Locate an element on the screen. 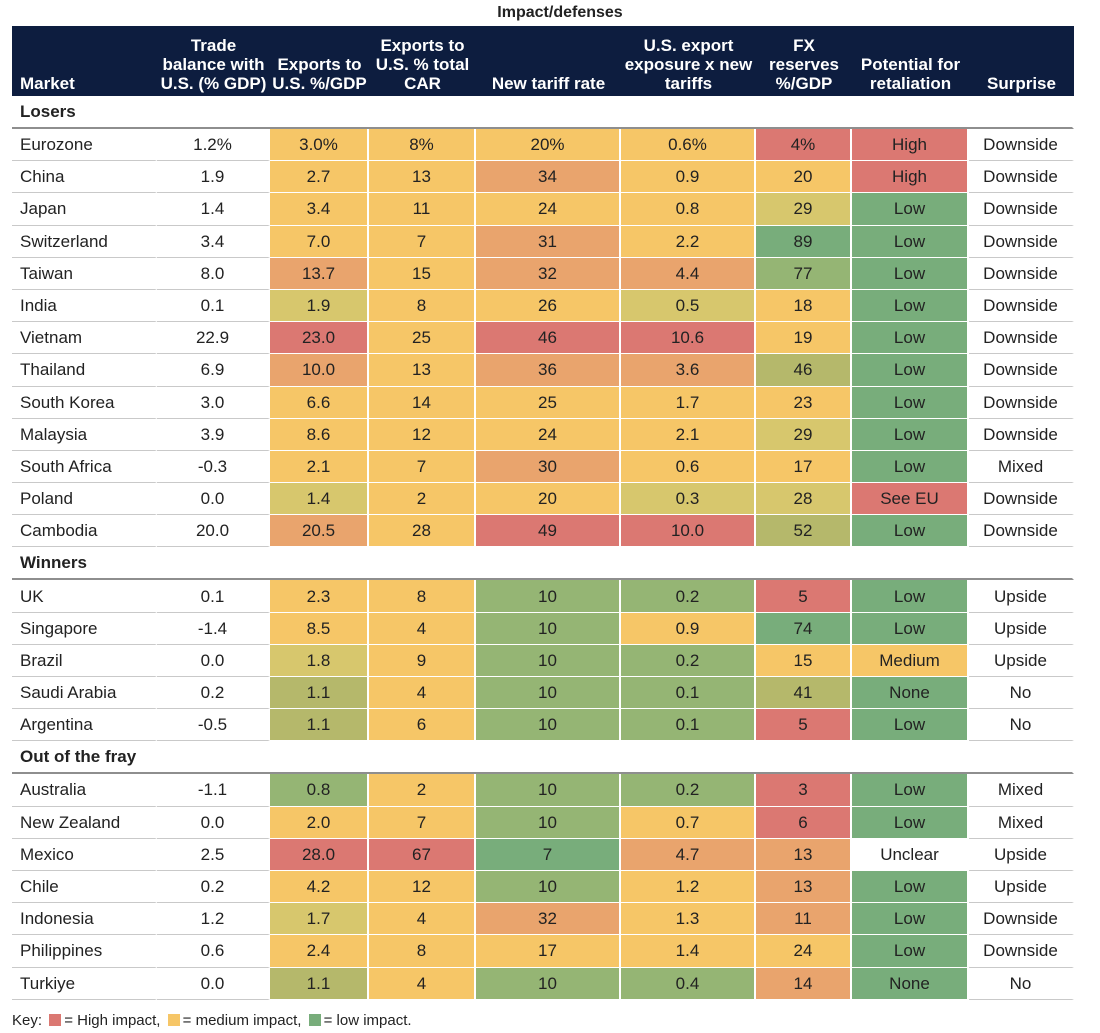  table-row: South Korea 3.0 6.6 14 25 1.7 23 Low Downside is located at coordinates (543, 402).